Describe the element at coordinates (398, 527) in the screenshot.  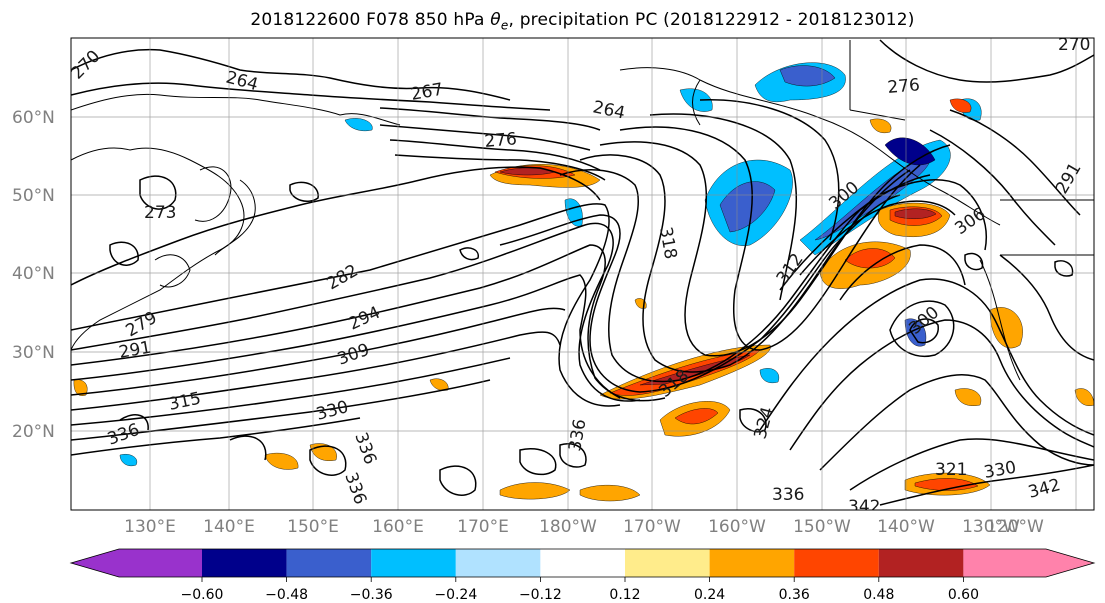
I see `lon-label: 160°E` at that location.